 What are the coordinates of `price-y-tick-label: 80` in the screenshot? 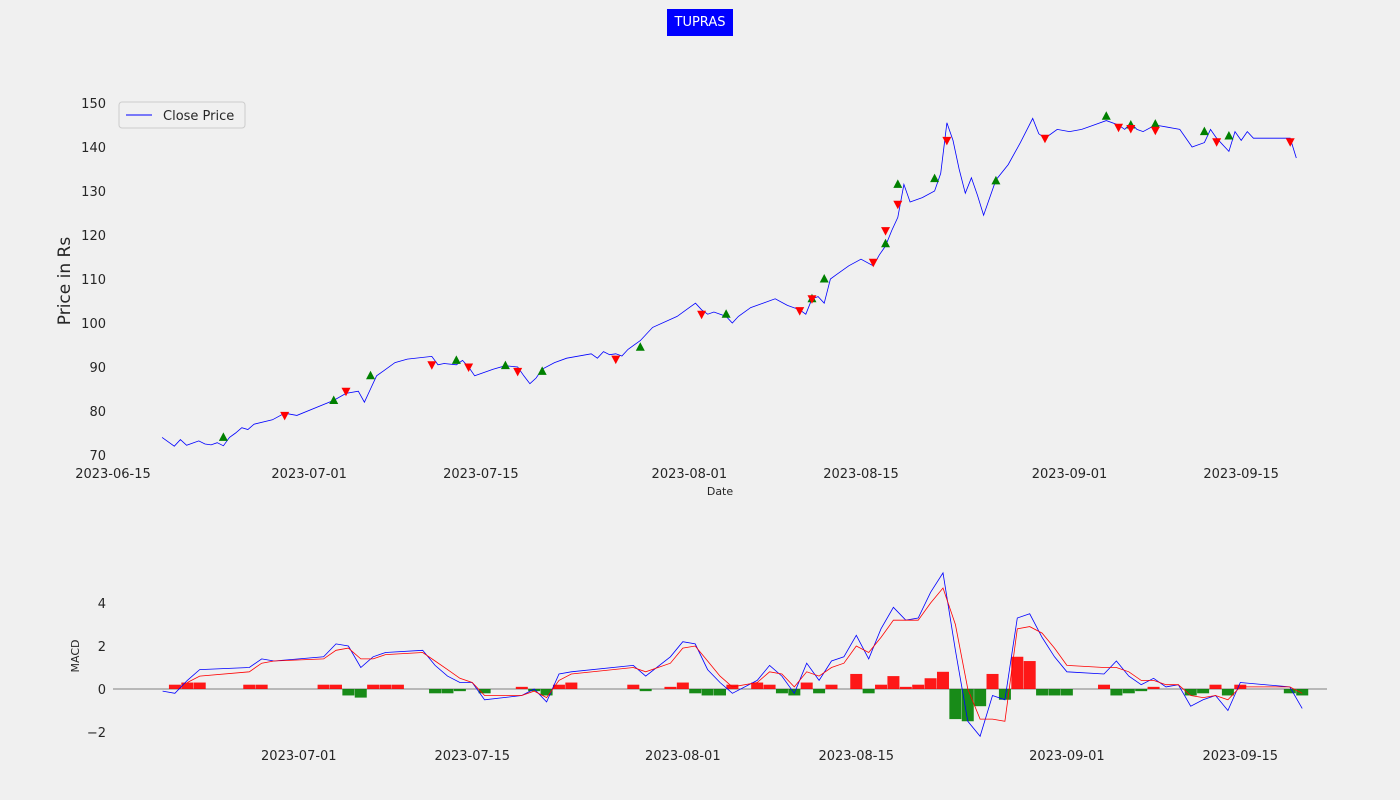 It's located at (97, 412).